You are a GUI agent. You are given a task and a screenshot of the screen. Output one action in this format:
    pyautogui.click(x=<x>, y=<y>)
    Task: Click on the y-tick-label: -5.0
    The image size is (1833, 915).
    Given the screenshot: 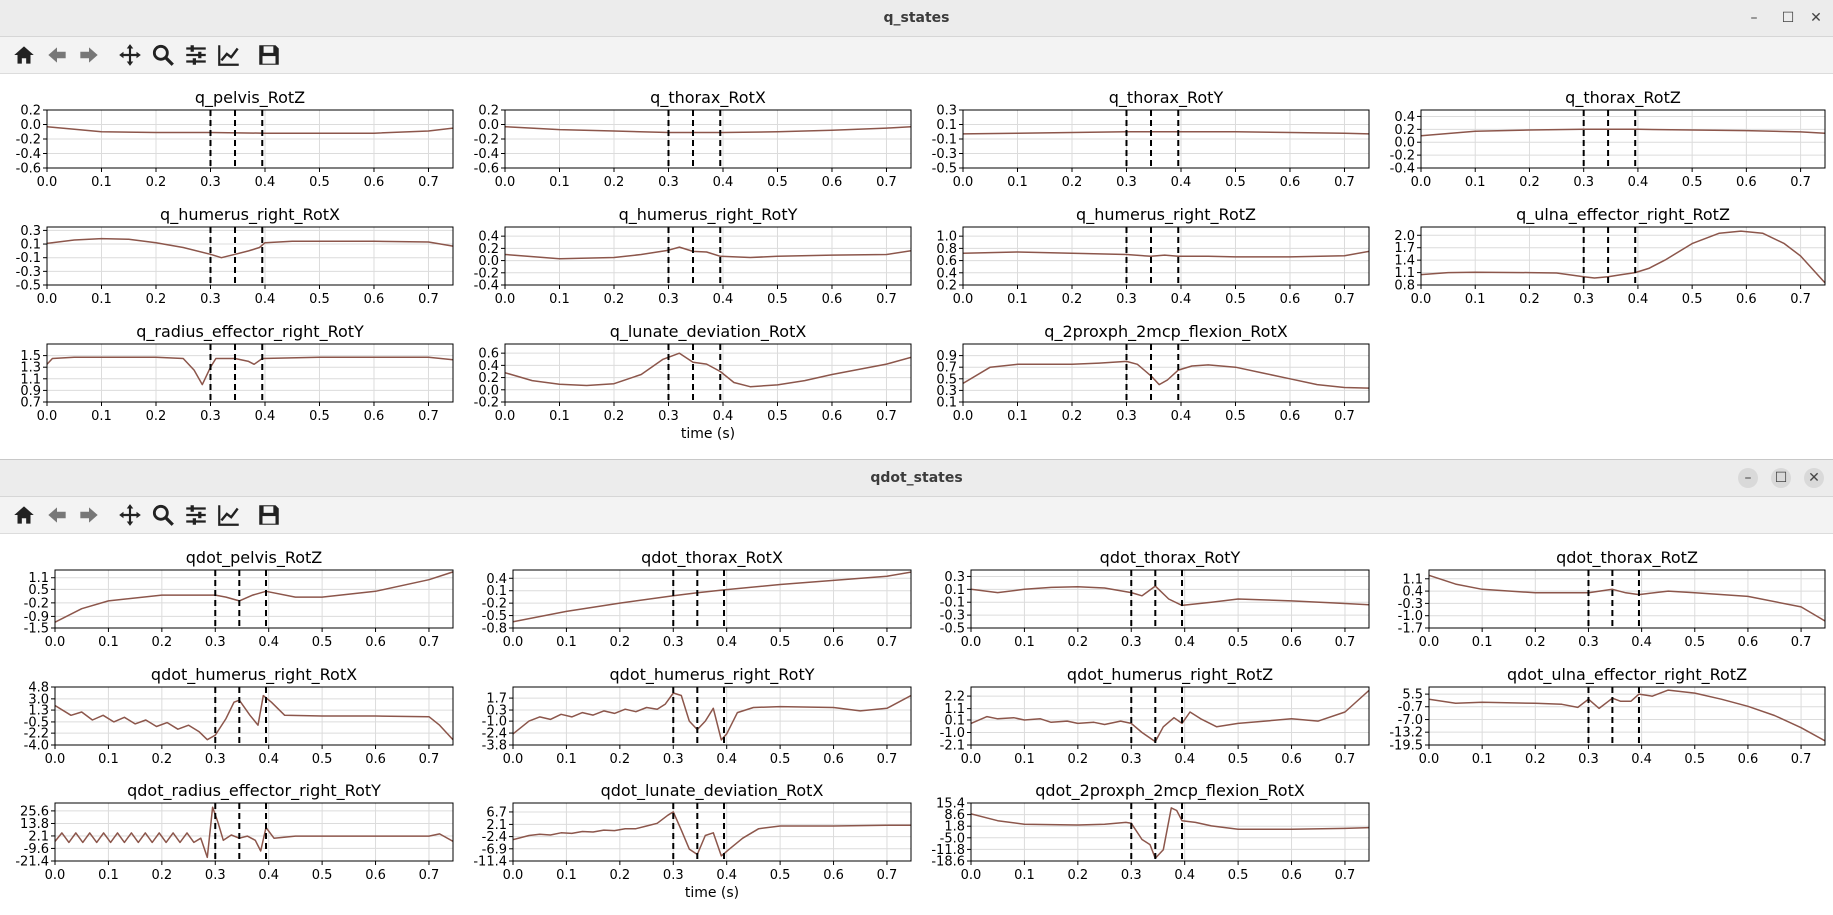 What is the action you would take?
    pyautogui.click(x=952, y=838)
    